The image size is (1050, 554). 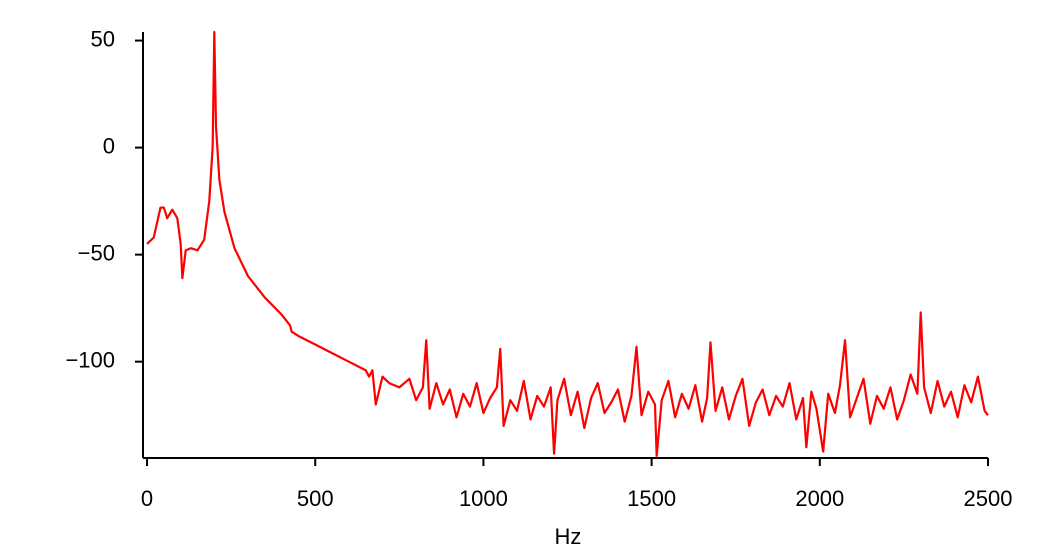 I want to click on x-axis-label: Hz, so click(x=568, y=536).